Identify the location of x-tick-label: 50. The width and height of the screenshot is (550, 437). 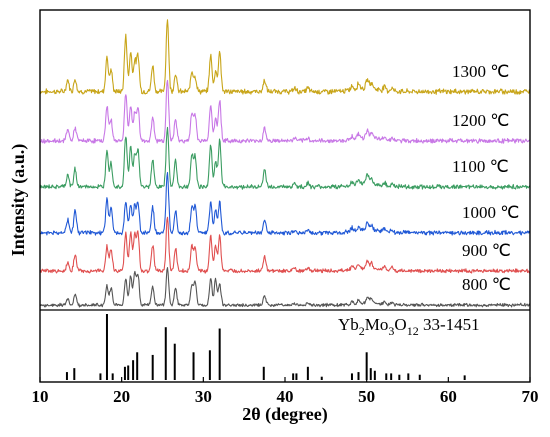
(366, 396).